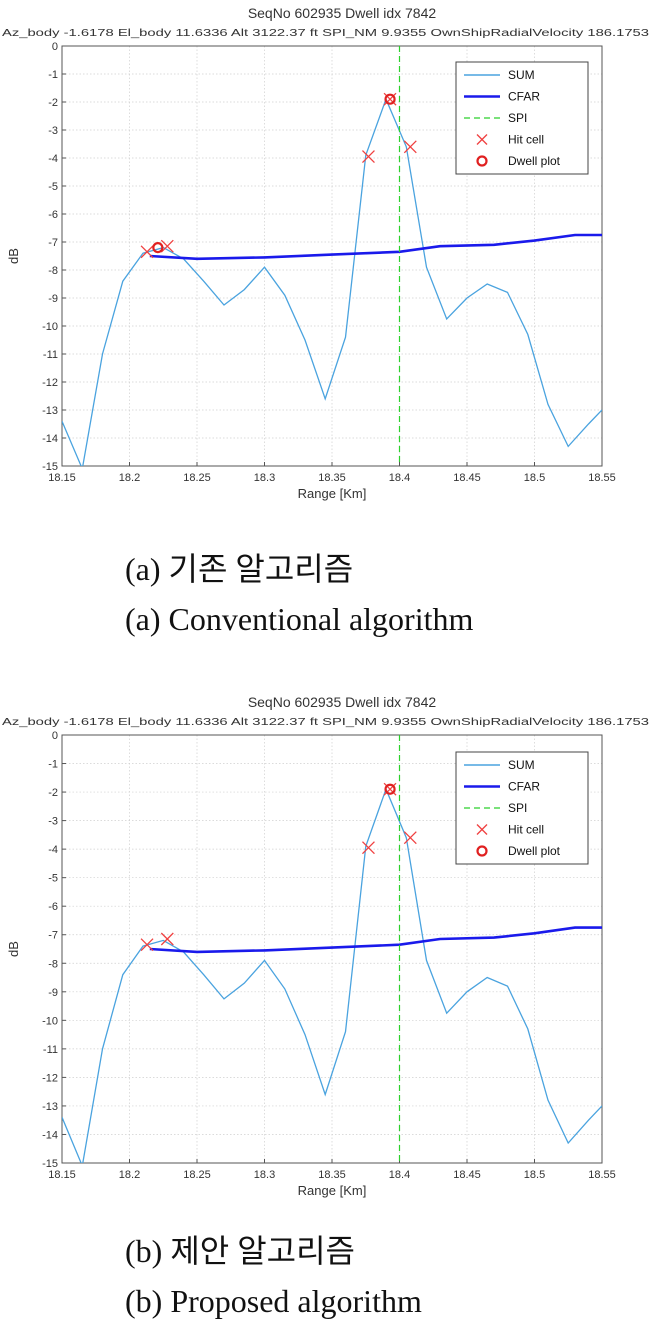  What do you see at coordinates (129, 1175) in the screenshot?
I see `x-tick-label: 18.2` at bounding box center [129, 1175].